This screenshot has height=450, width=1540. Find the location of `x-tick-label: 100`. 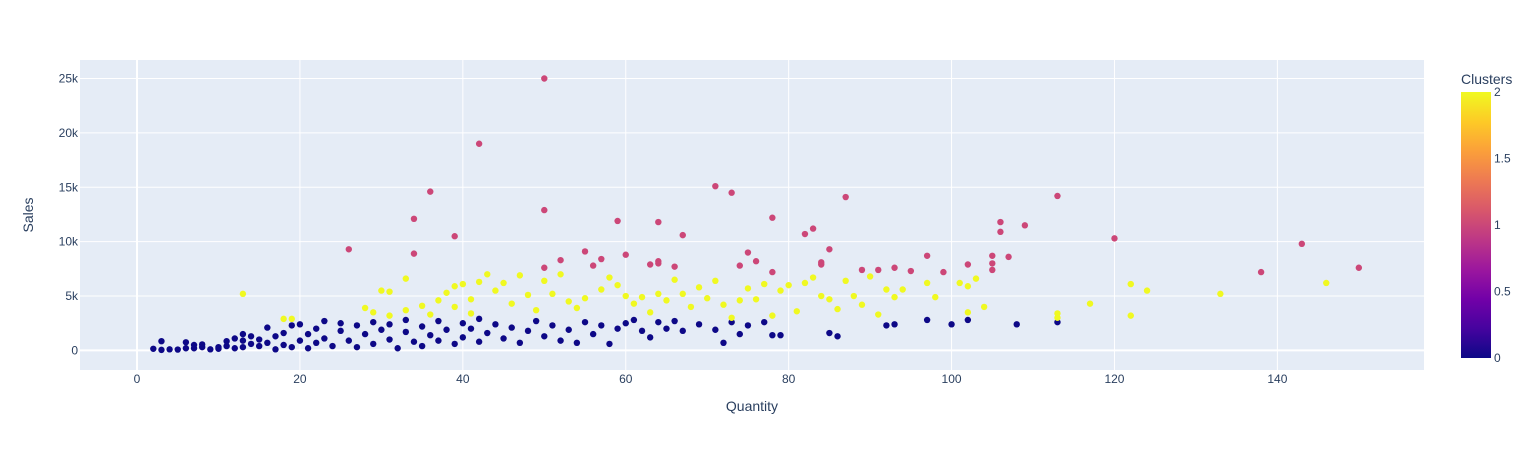

x-tick-label: 100 is located at coordinates (952, 379).